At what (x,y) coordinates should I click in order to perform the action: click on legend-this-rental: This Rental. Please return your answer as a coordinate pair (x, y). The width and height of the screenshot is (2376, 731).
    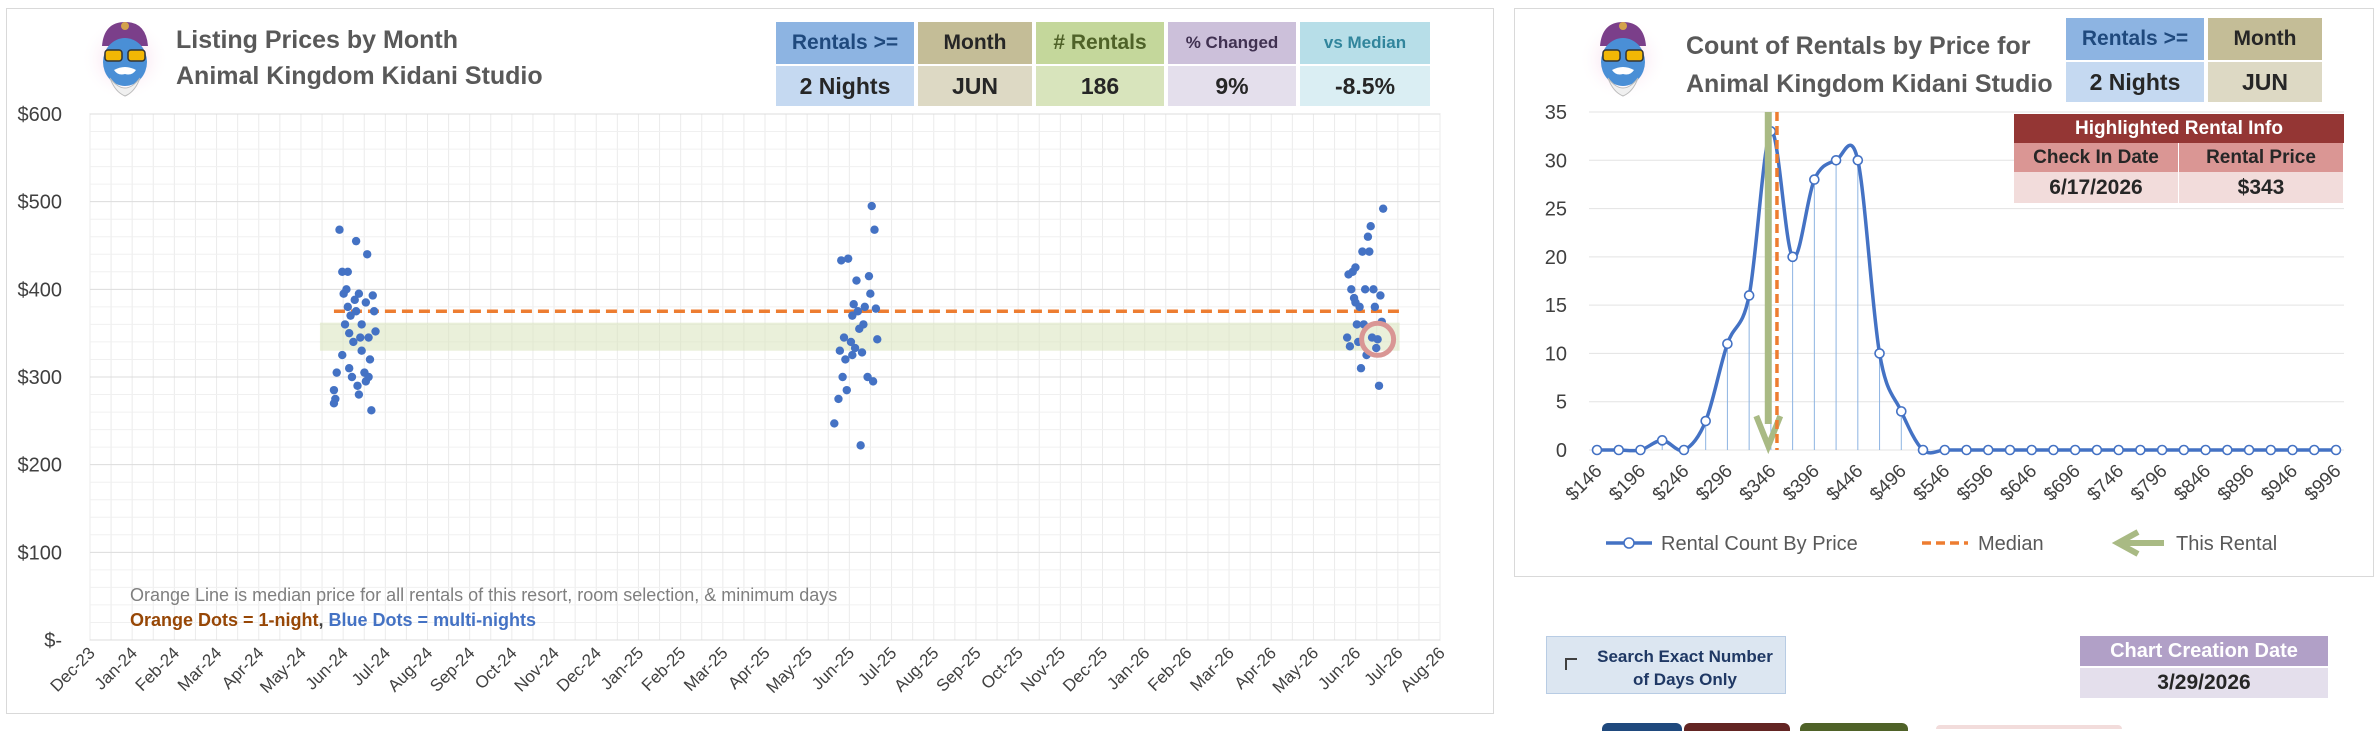
    Looking at the image, I should click on (2226, 544).